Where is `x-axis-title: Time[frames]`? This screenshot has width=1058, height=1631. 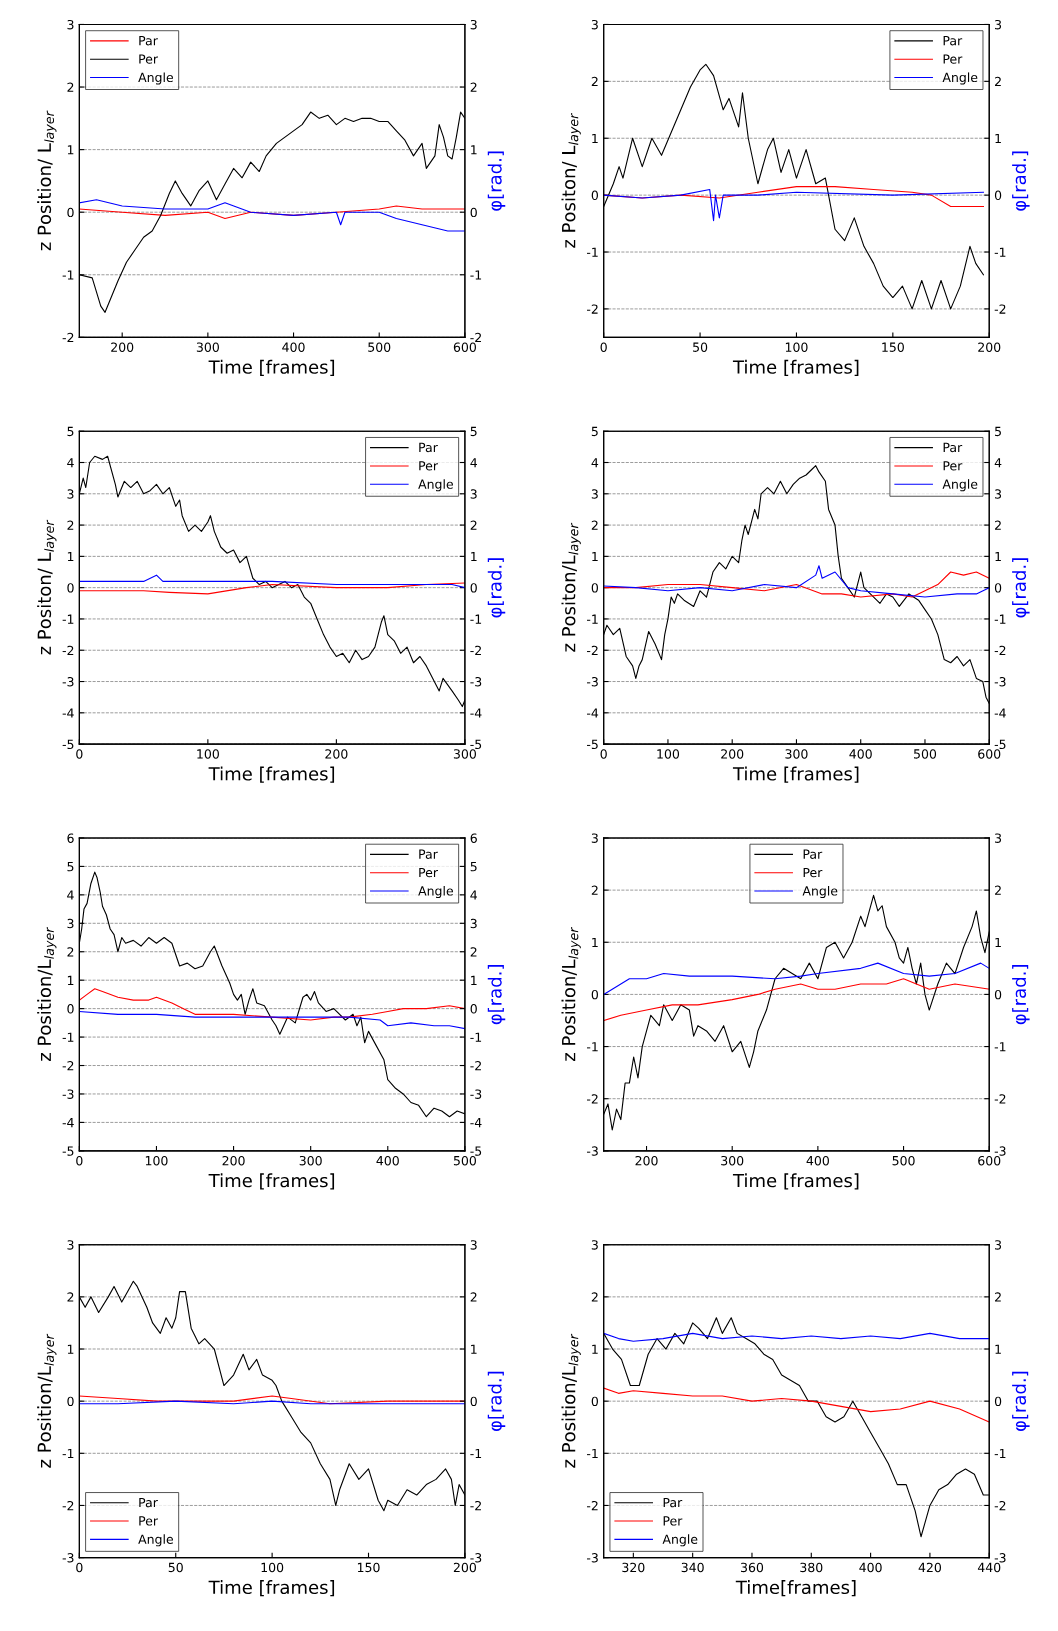
x-axis-title: Time[frames] is located at coordinates (795, 1588).